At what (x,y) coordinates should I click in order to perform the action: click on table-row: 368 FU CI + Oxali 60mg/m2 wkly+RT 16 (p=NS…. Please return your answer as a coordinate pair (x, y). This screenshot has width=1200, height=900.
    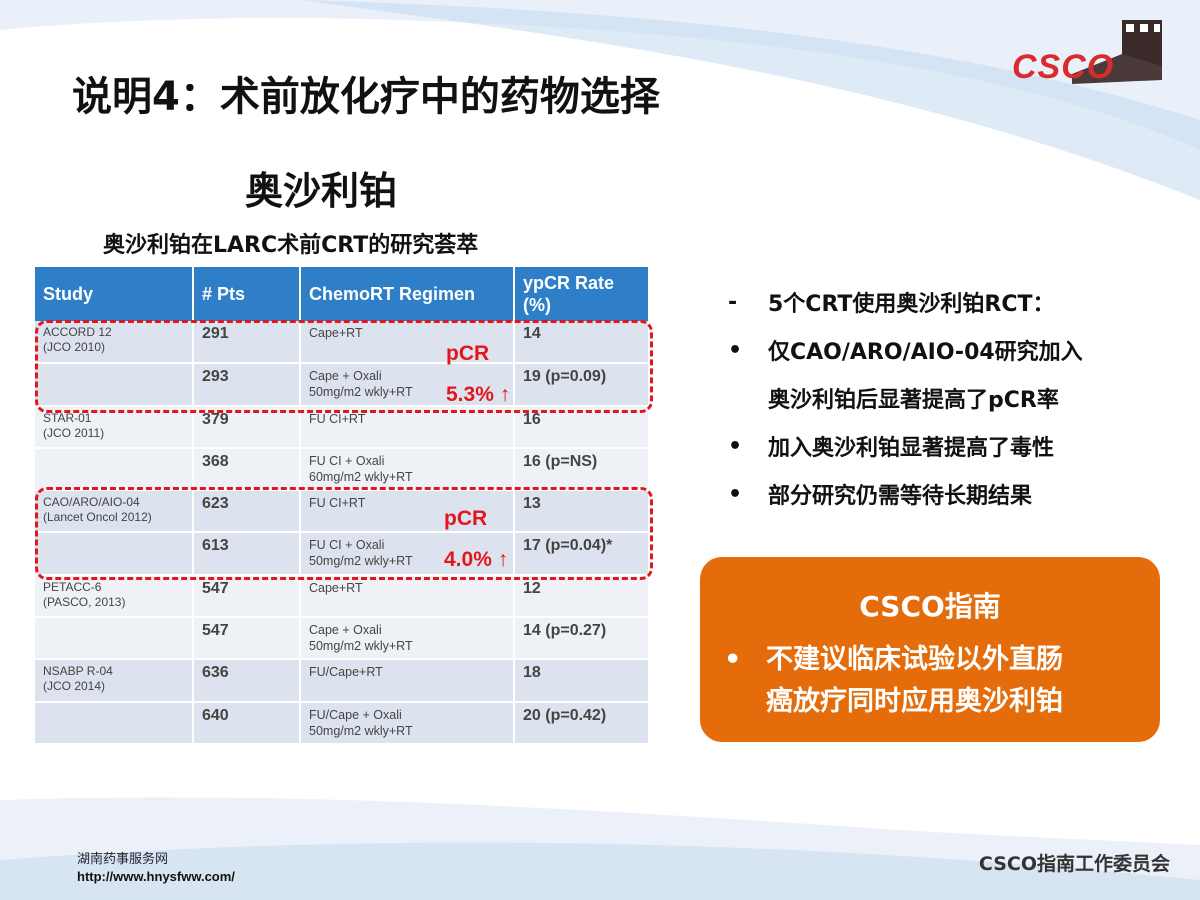
    Looking at the image, I should click on (342, 469).